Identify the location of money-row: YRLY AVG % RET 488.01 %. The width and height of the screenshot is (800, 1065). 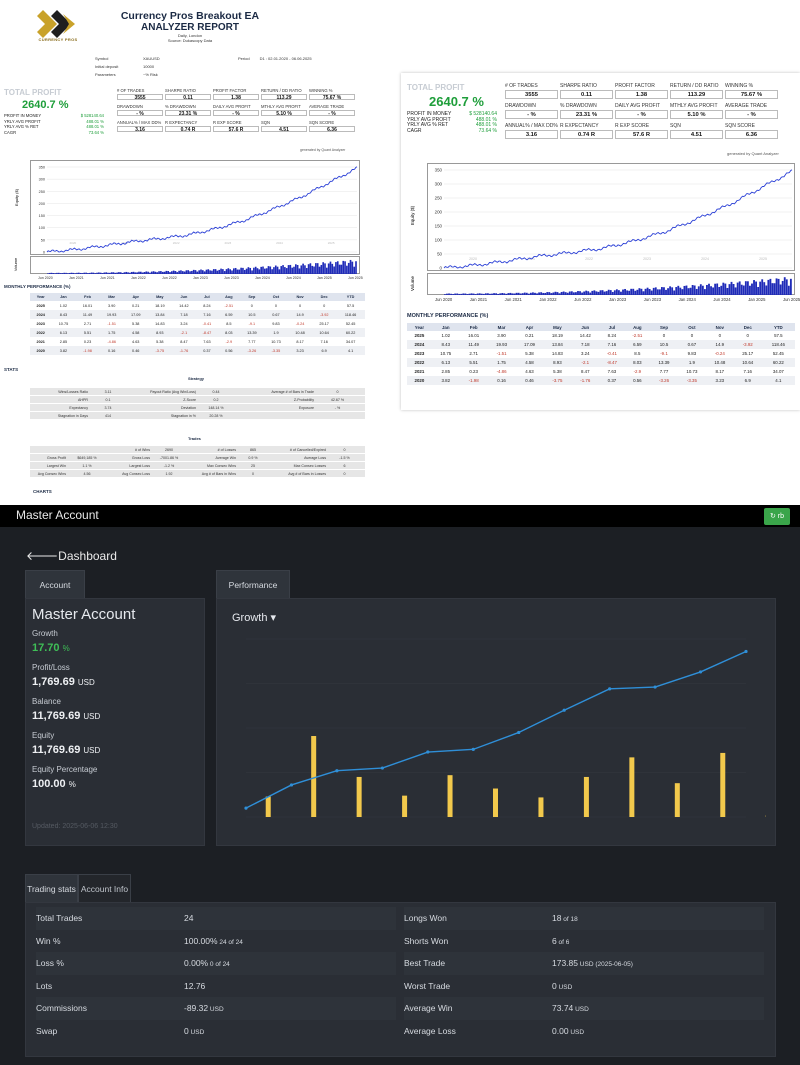
(54, 127).